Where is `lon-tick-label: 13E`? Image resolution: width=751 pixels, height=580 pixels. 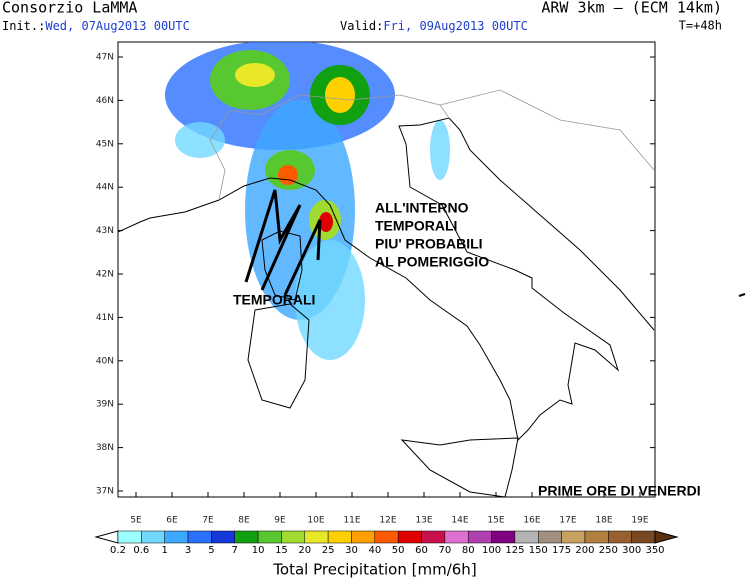 lon-tick-label: 13E is located at coordinates (423, 521).